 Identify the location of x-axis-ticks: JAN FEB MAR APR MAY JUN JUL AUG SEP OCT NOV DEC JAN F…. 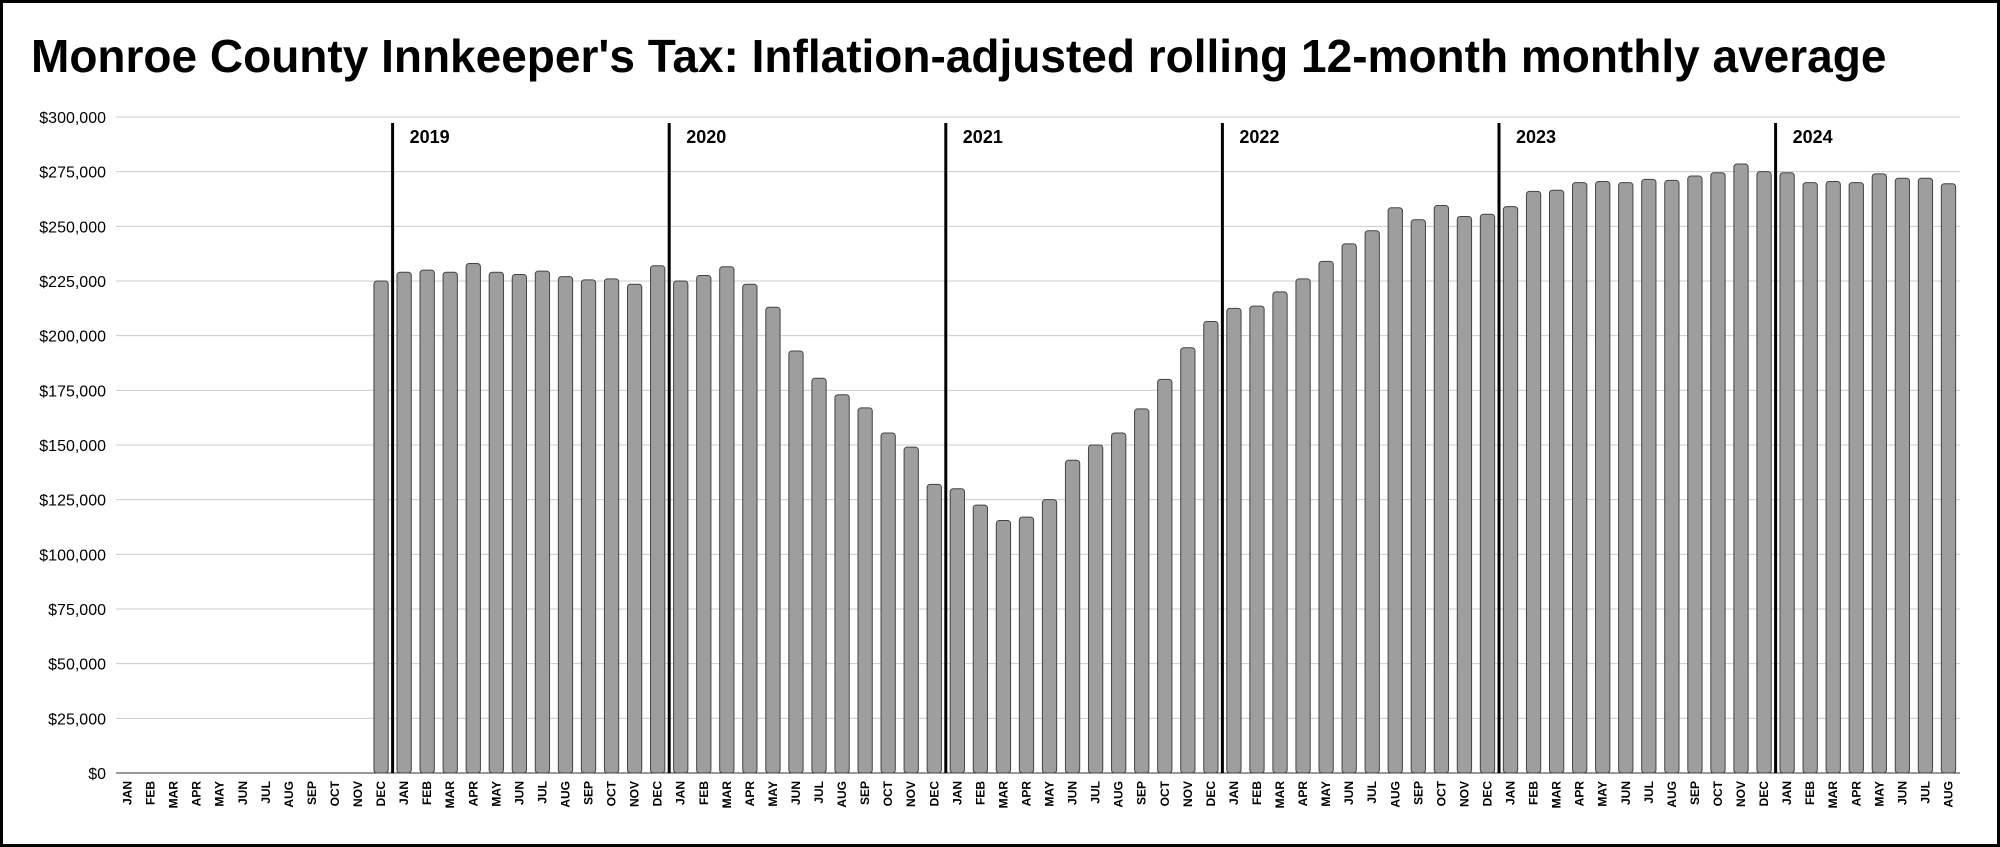
(1038, 794).